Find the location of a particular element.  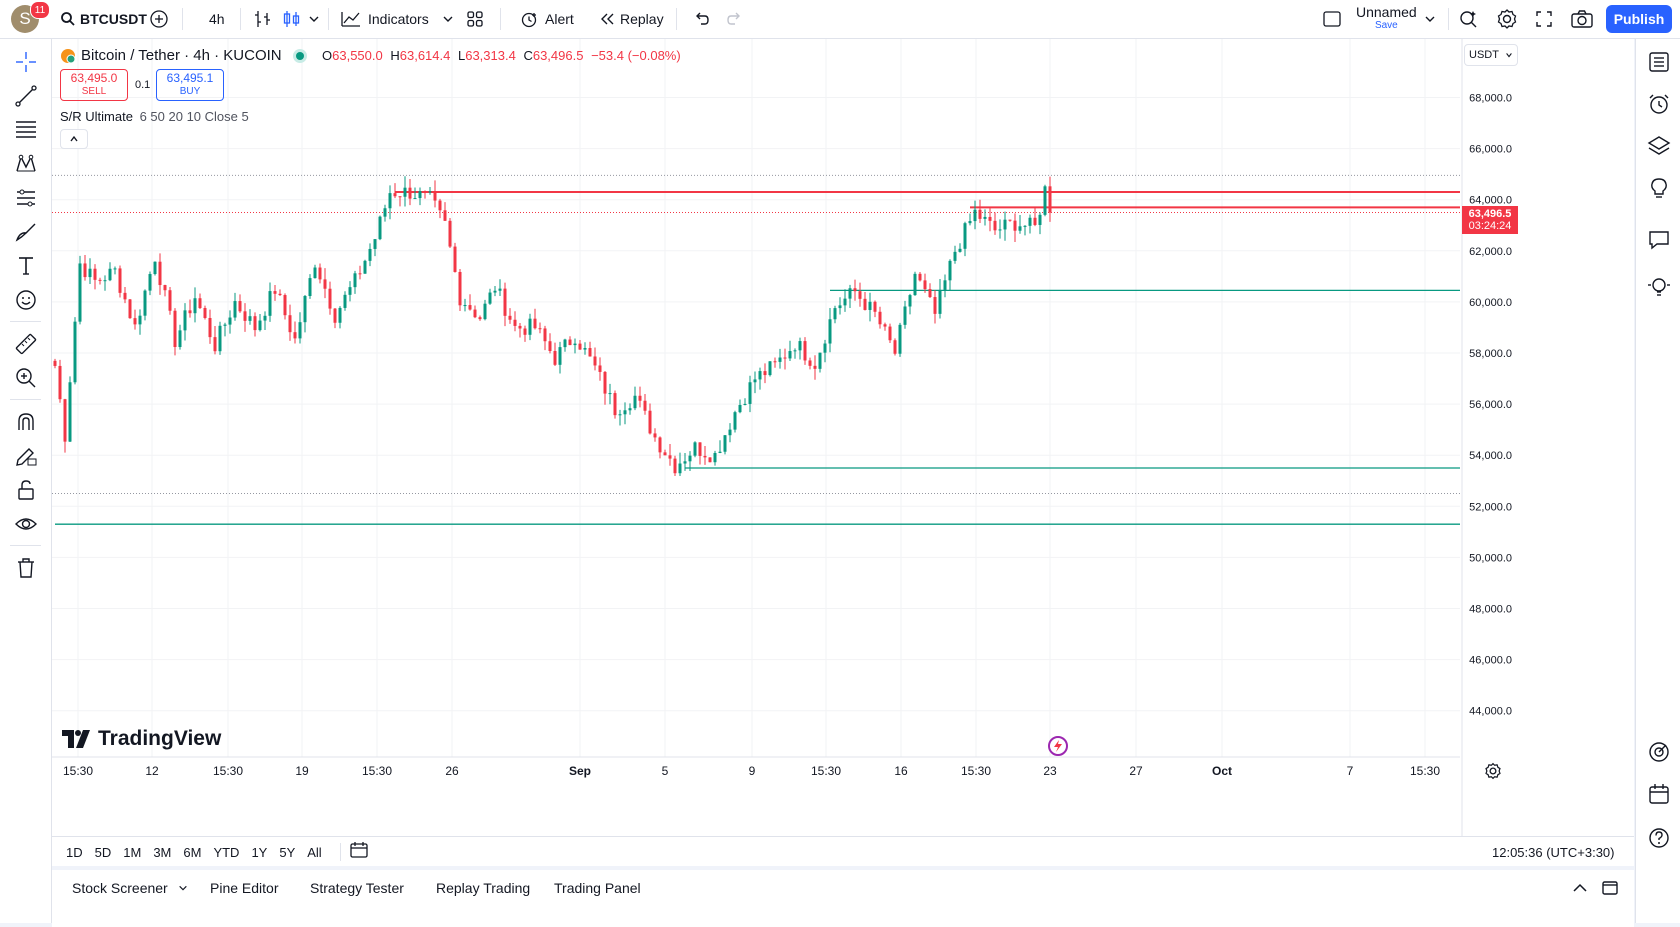

bars-icon is located at coordinates (262, 19).